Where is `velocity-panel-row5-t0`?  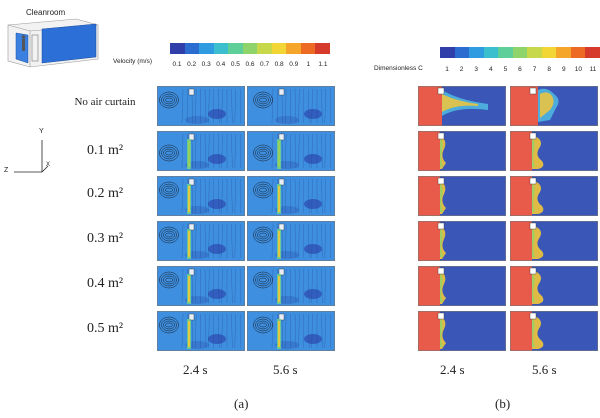
velocity-panel-row5-t0 is located at coordinates (201, 331).